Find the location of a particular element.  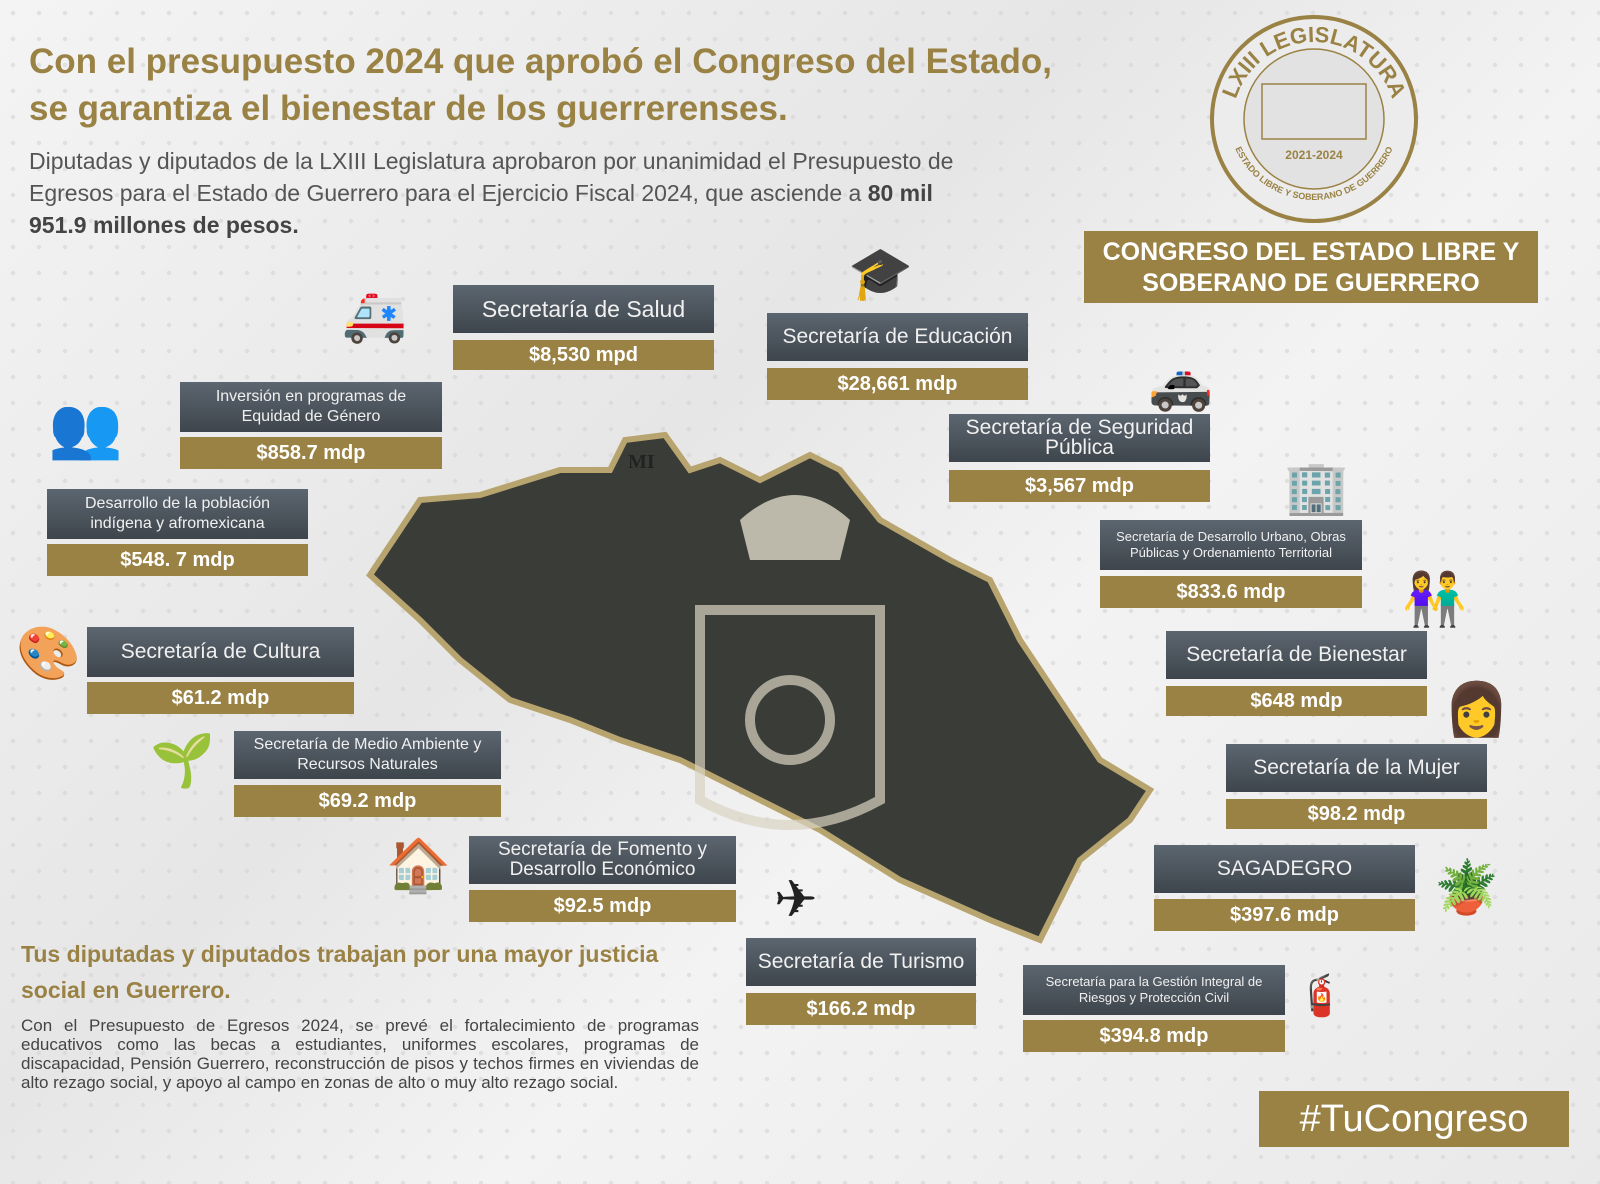

seal-years: 2021-2024 is located at coordinates (1314, 155).